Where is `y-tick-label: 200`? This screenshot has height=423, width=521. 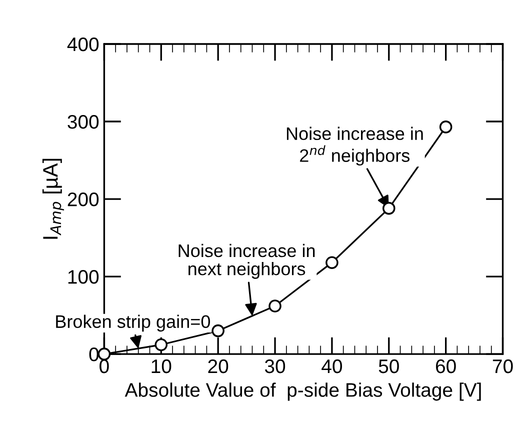
y-tick-label: 200 is located at coordinates (83, 199).